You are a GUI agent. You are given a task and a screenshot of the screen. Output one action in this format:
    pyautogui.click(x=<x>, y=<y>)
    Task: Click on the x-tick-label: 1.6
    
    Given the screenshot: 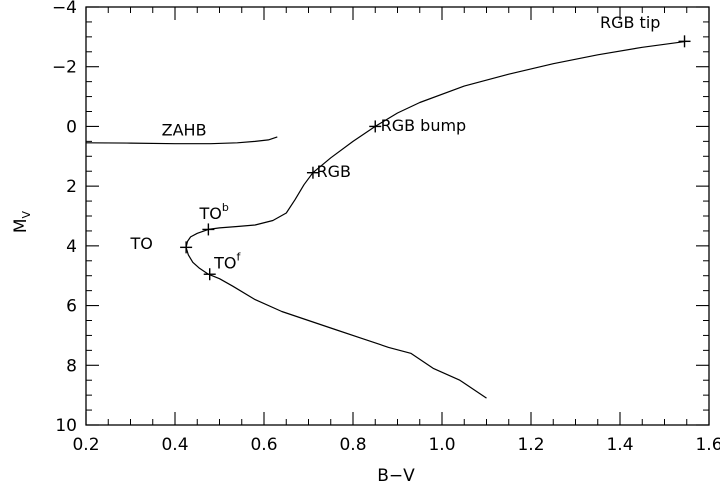 What is the action you would take?
    pyautogui.click(x=707, y=445)
    